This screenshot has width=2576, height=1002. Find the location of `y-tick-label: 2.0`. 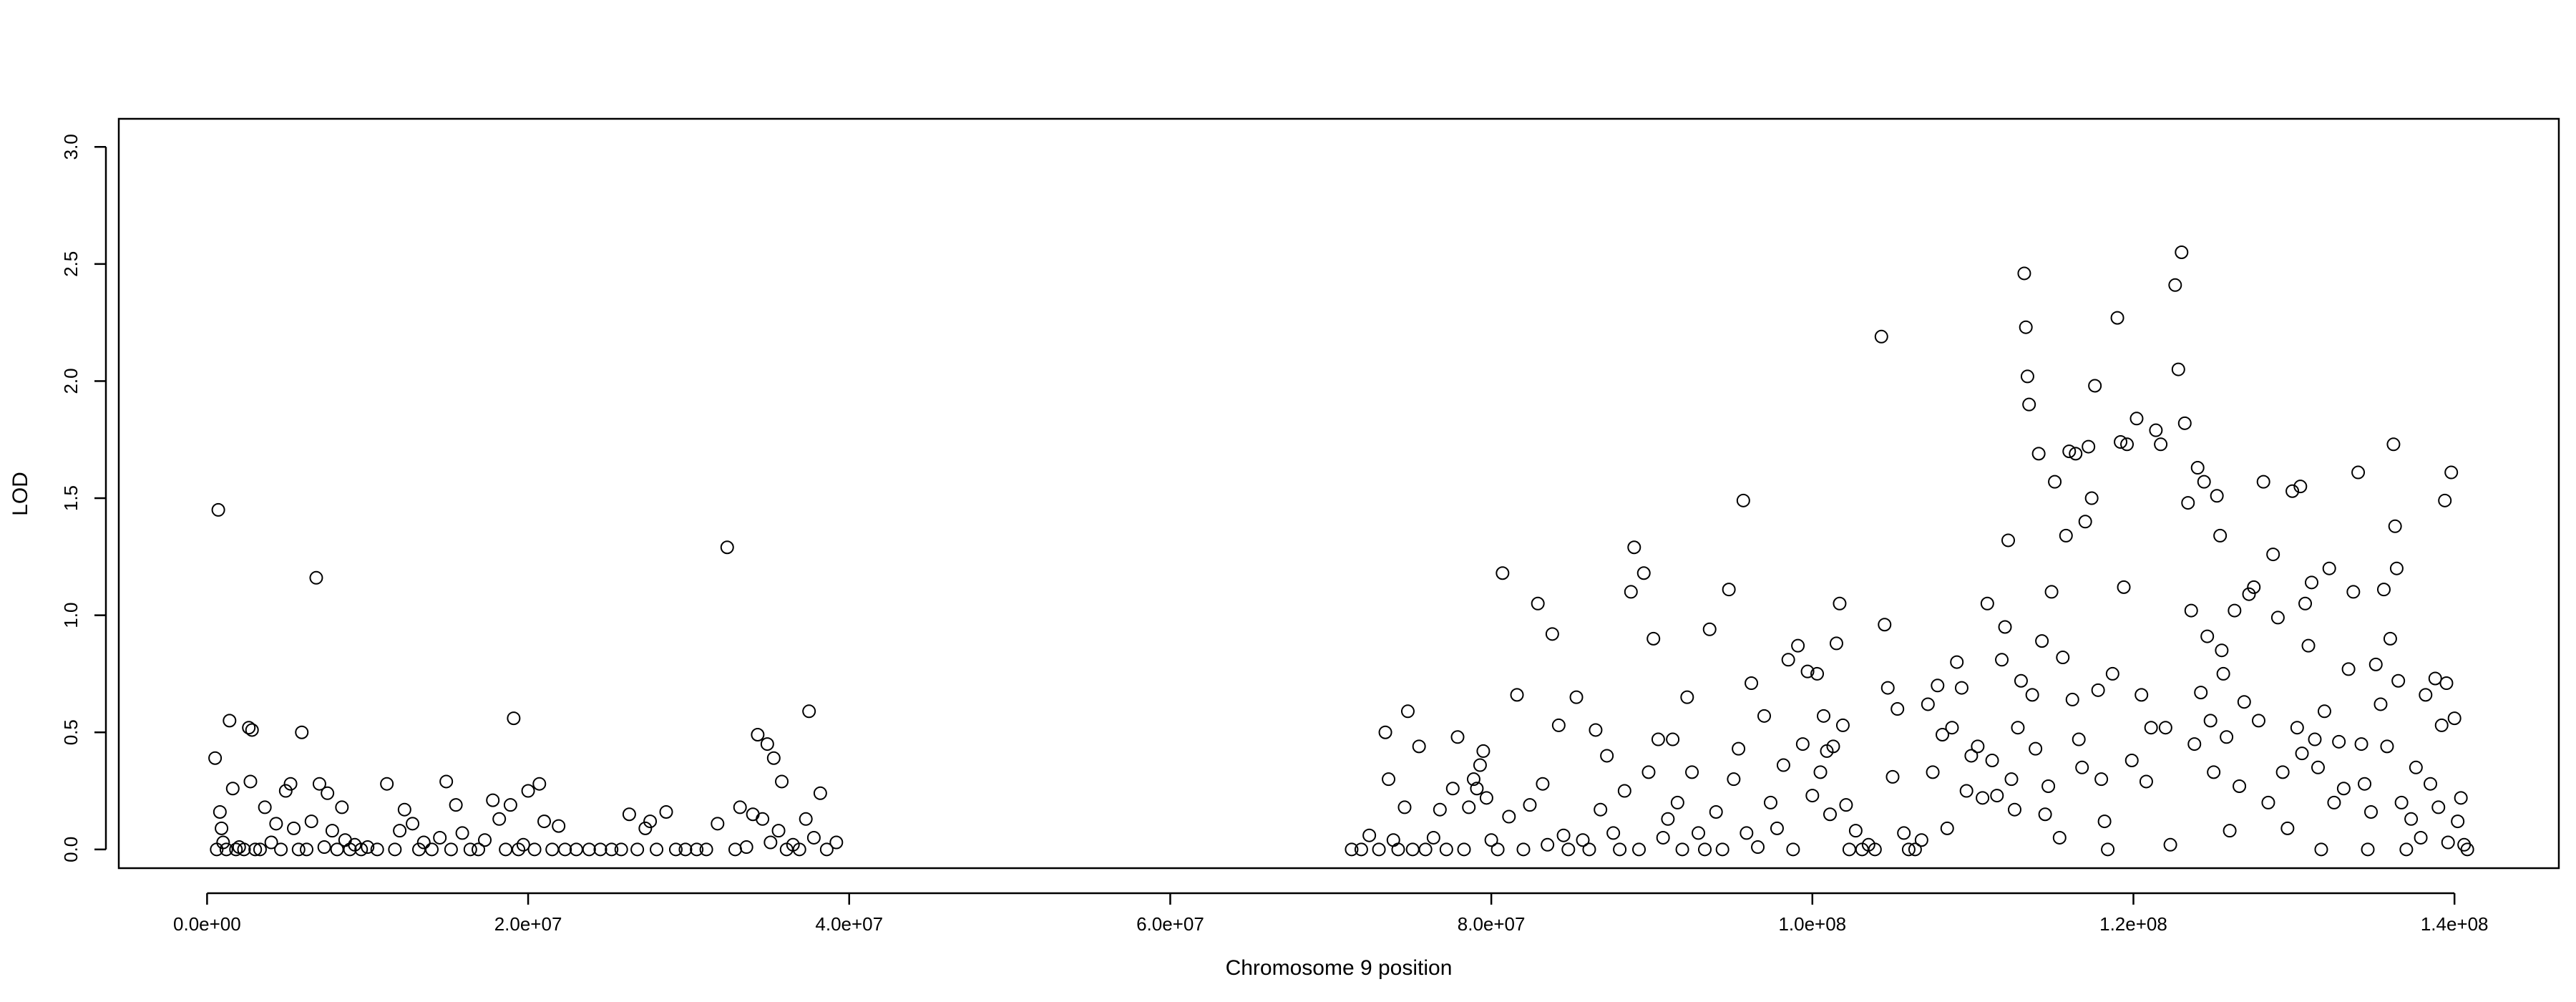

y-tick-label: 2.0 is located at coordinates (71, 381).